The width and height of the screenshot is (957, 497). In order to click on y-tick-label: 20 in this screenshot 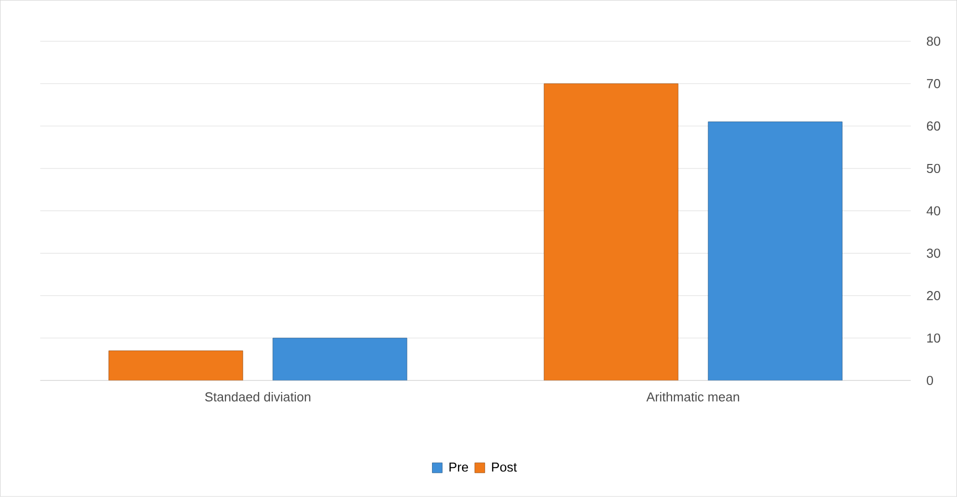, I will do `click(933, 295)`.